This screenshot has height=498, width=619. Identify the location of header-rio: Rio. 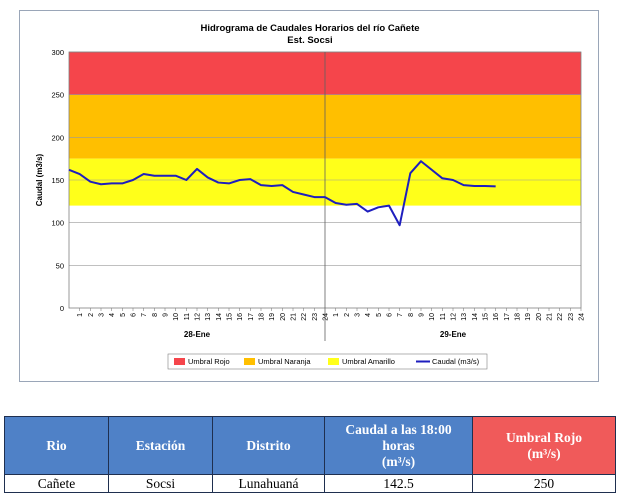
(56, 445).